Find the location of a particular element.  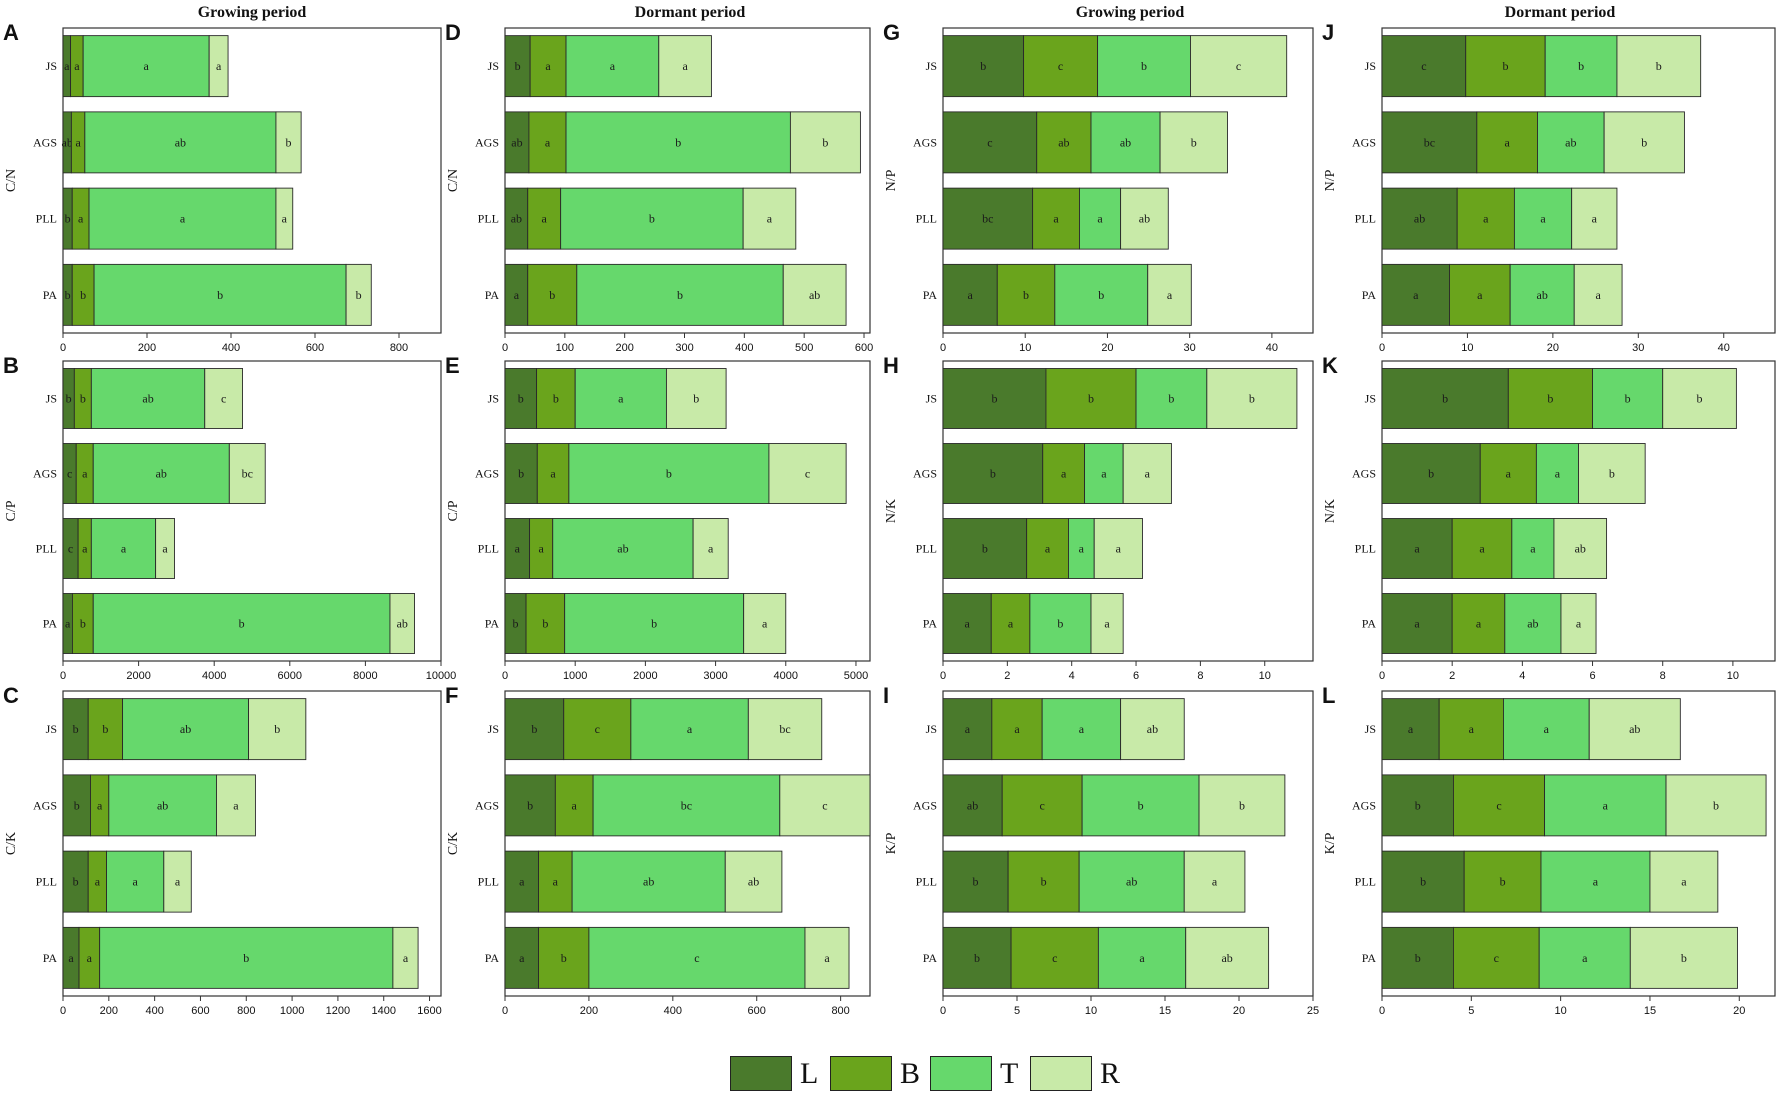

significance-label-J-AGS-L: bc is located at coordinates (1429, 142).